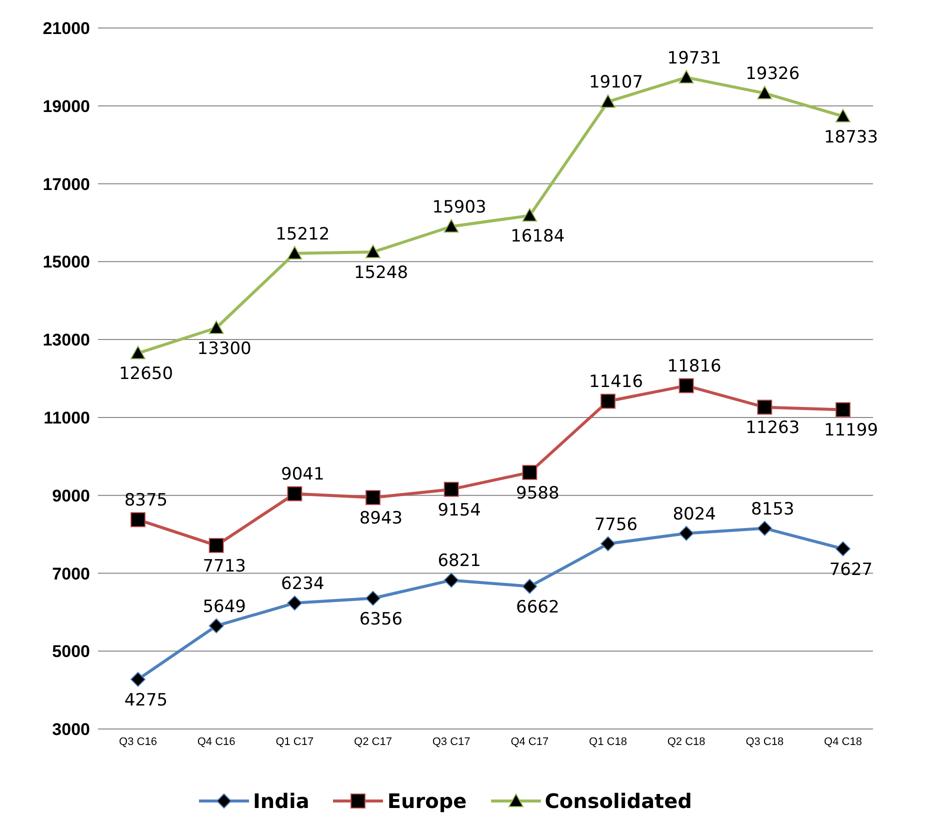 Image resolution: width=938 pixels, height=830 pixels. Describe the element at coordinates (843, 742) in the screenshot. I see `x-tick-label: Q4 C18` at that location.